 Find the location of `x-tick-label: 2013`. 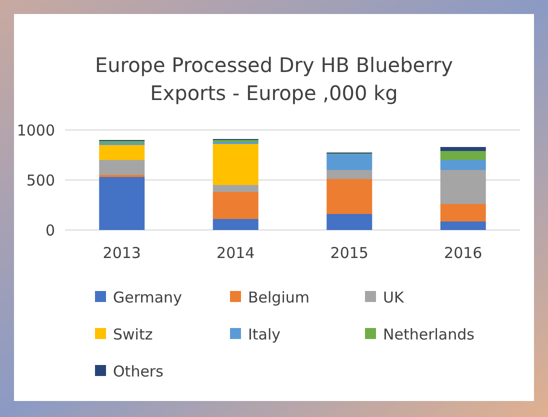

x-tick-label: 2013 is located at coordinates (121, 253).